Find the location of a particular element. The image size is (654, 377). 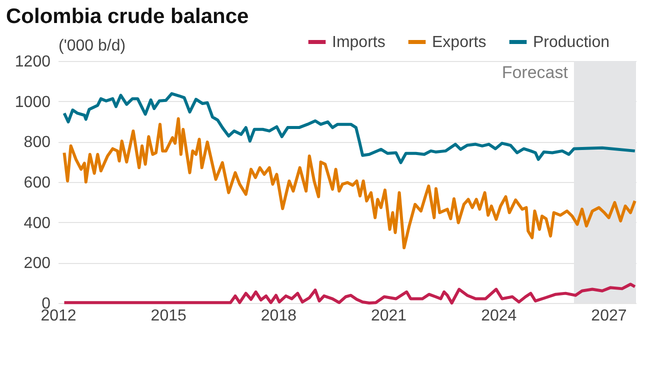

chart-title: Colombia crude balance is located at coordinates (127, 16).